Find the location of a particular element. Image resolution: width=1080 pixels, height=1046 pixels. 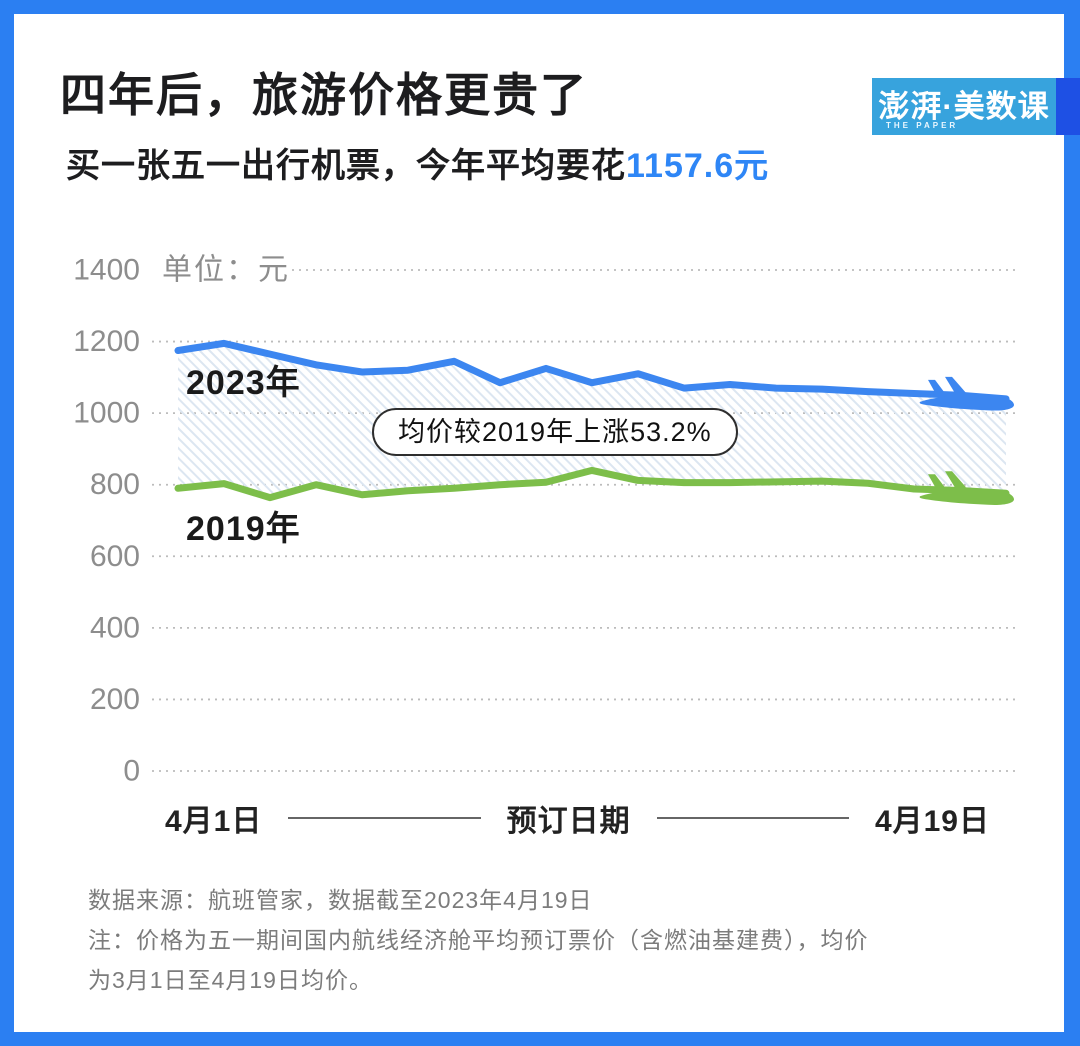

series-label-2023年: 2023年 is located at coordinates (243, 383).